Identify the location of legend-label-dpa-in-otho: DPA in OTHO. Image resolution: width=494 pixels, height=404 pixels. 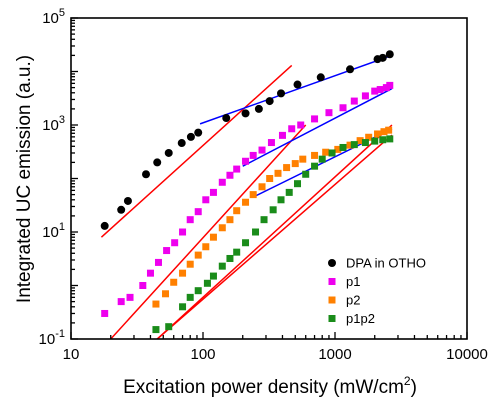
(386, 263).